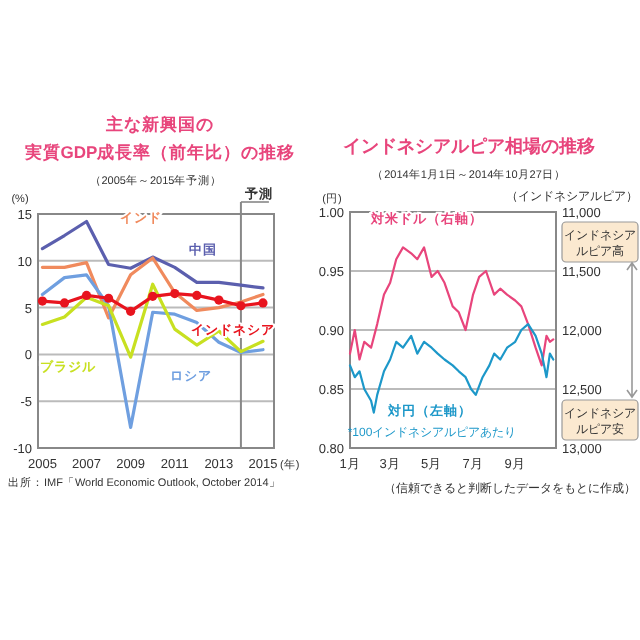  What do you see at coordinates (469, 146) in the screenshot?
I see `chart-title: インドネシアルピア相場の推移` at bounding box center [469, 146].